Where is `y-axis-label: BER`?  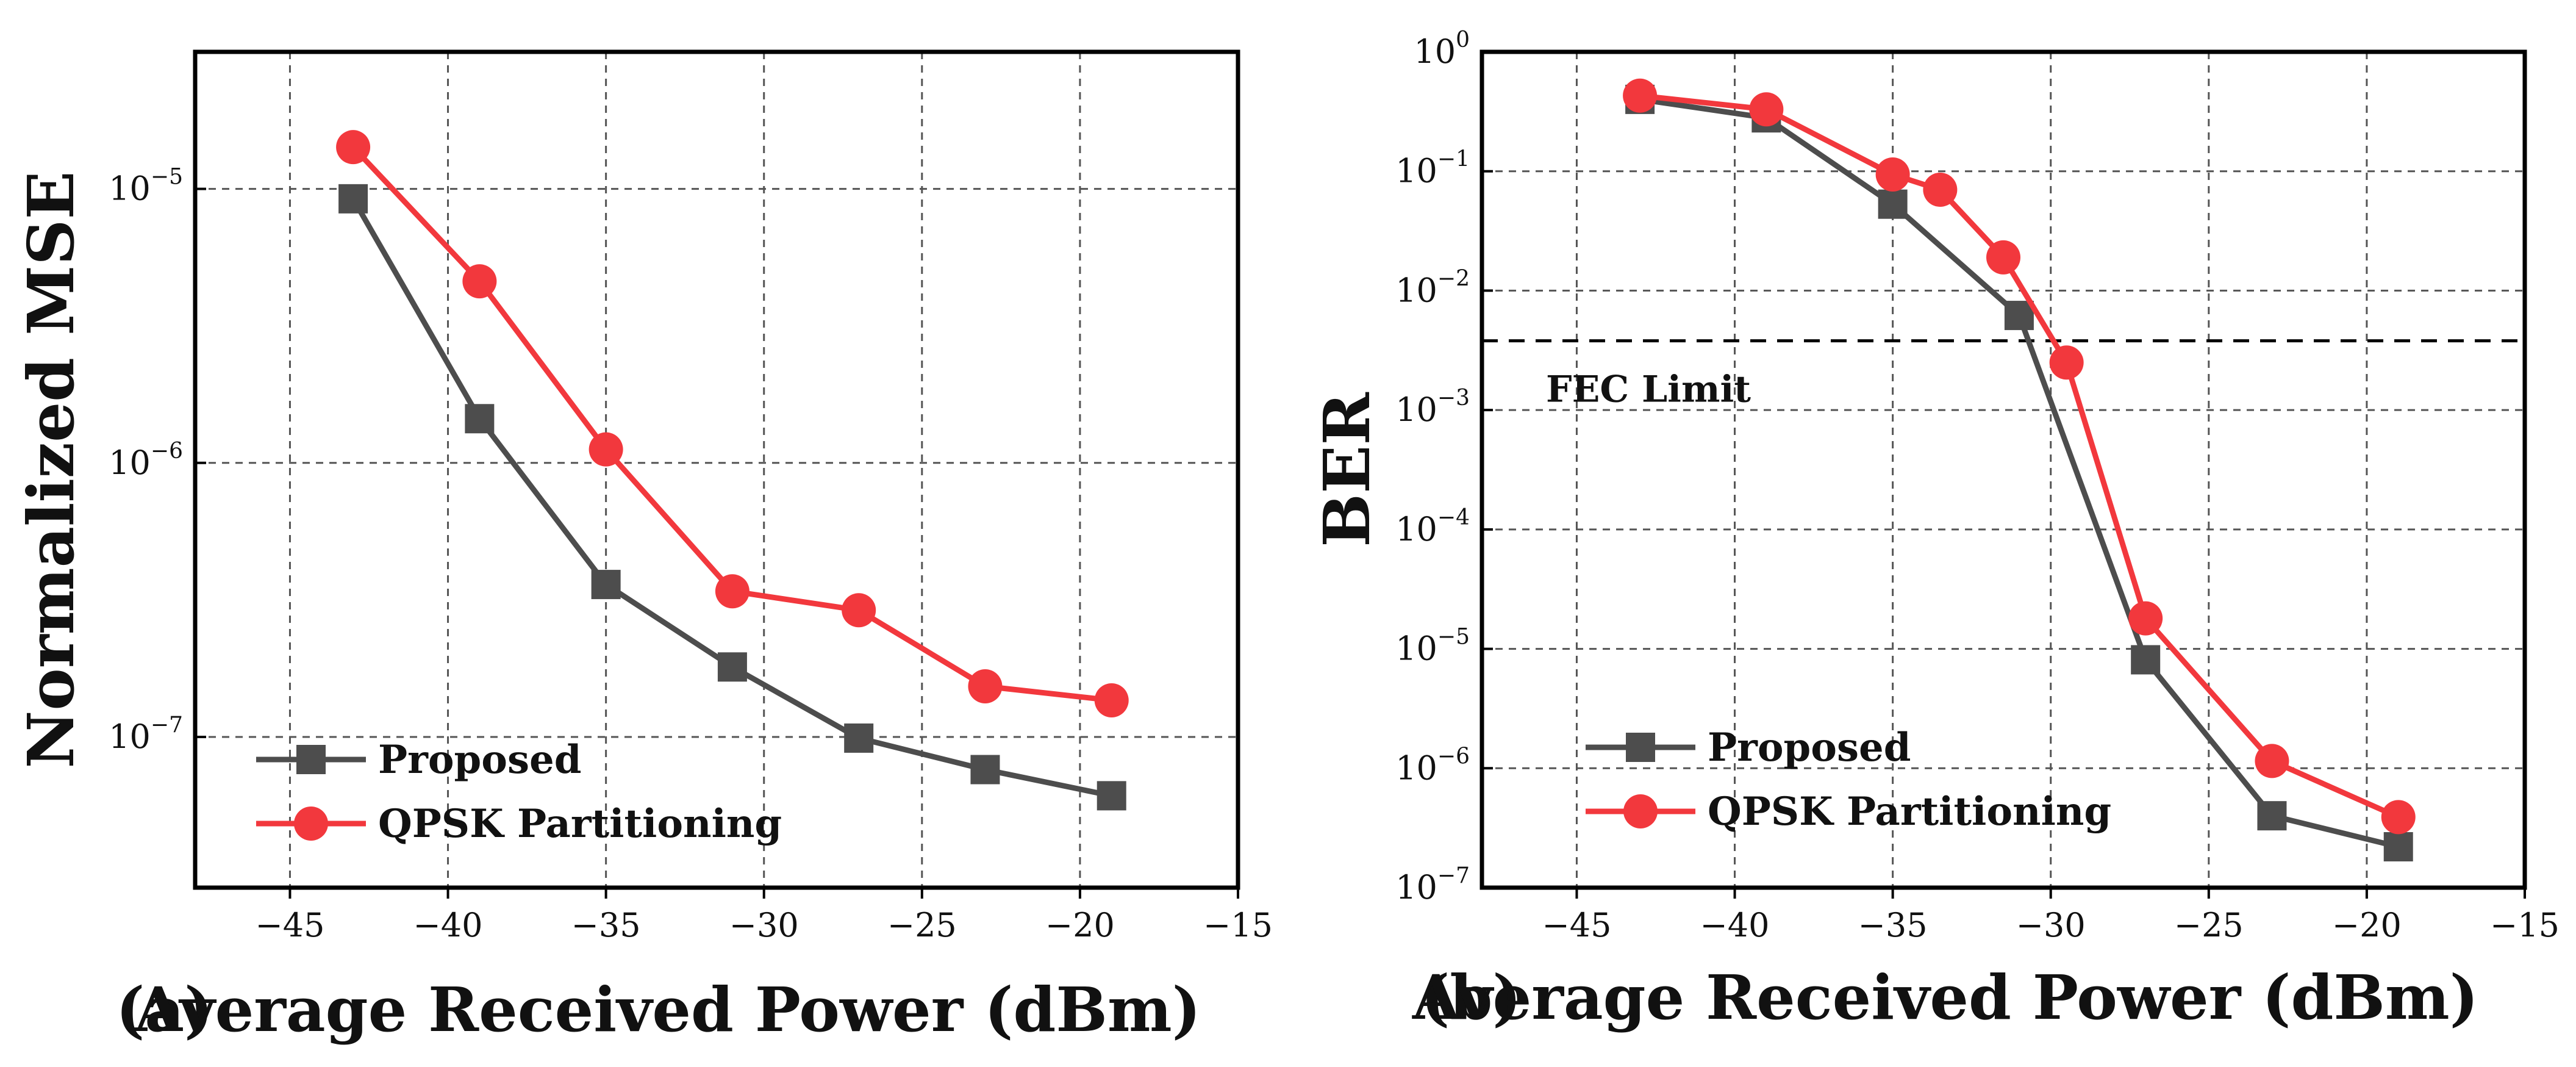 y-axis-label: BER is located at coordinates (1346, 469).